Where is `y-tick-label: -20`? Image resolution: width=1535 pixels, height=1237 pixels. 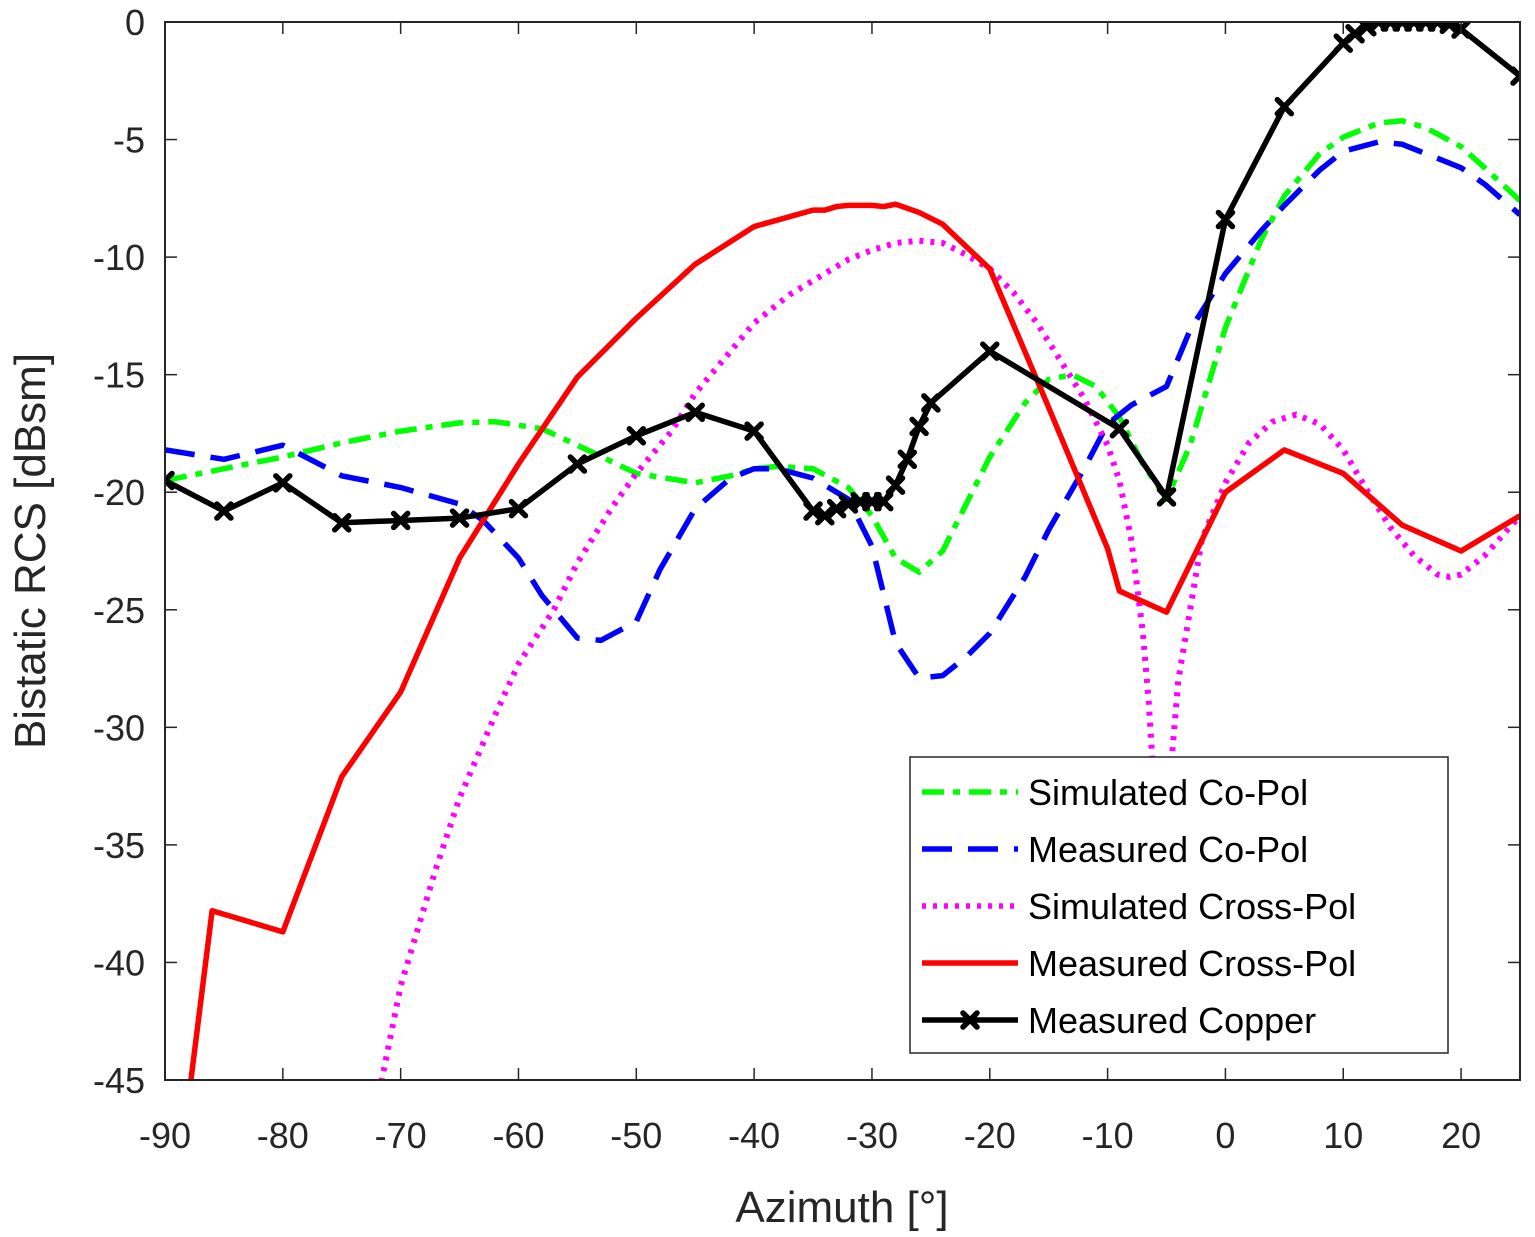
y-tick-label: -20 is located at coordinates (119, 492).